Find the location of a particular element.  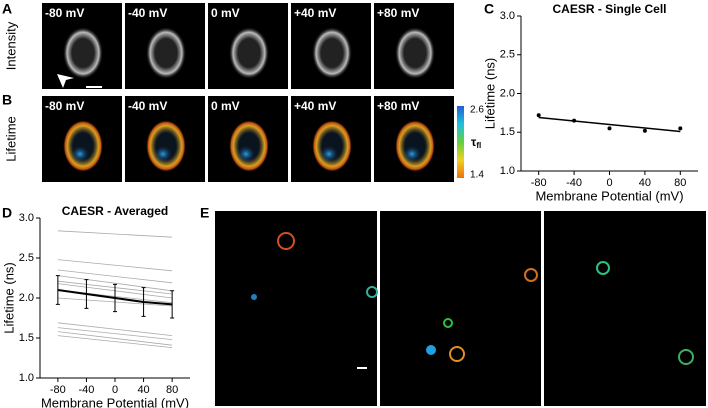

colorbar is located at coordinates (460, 142).